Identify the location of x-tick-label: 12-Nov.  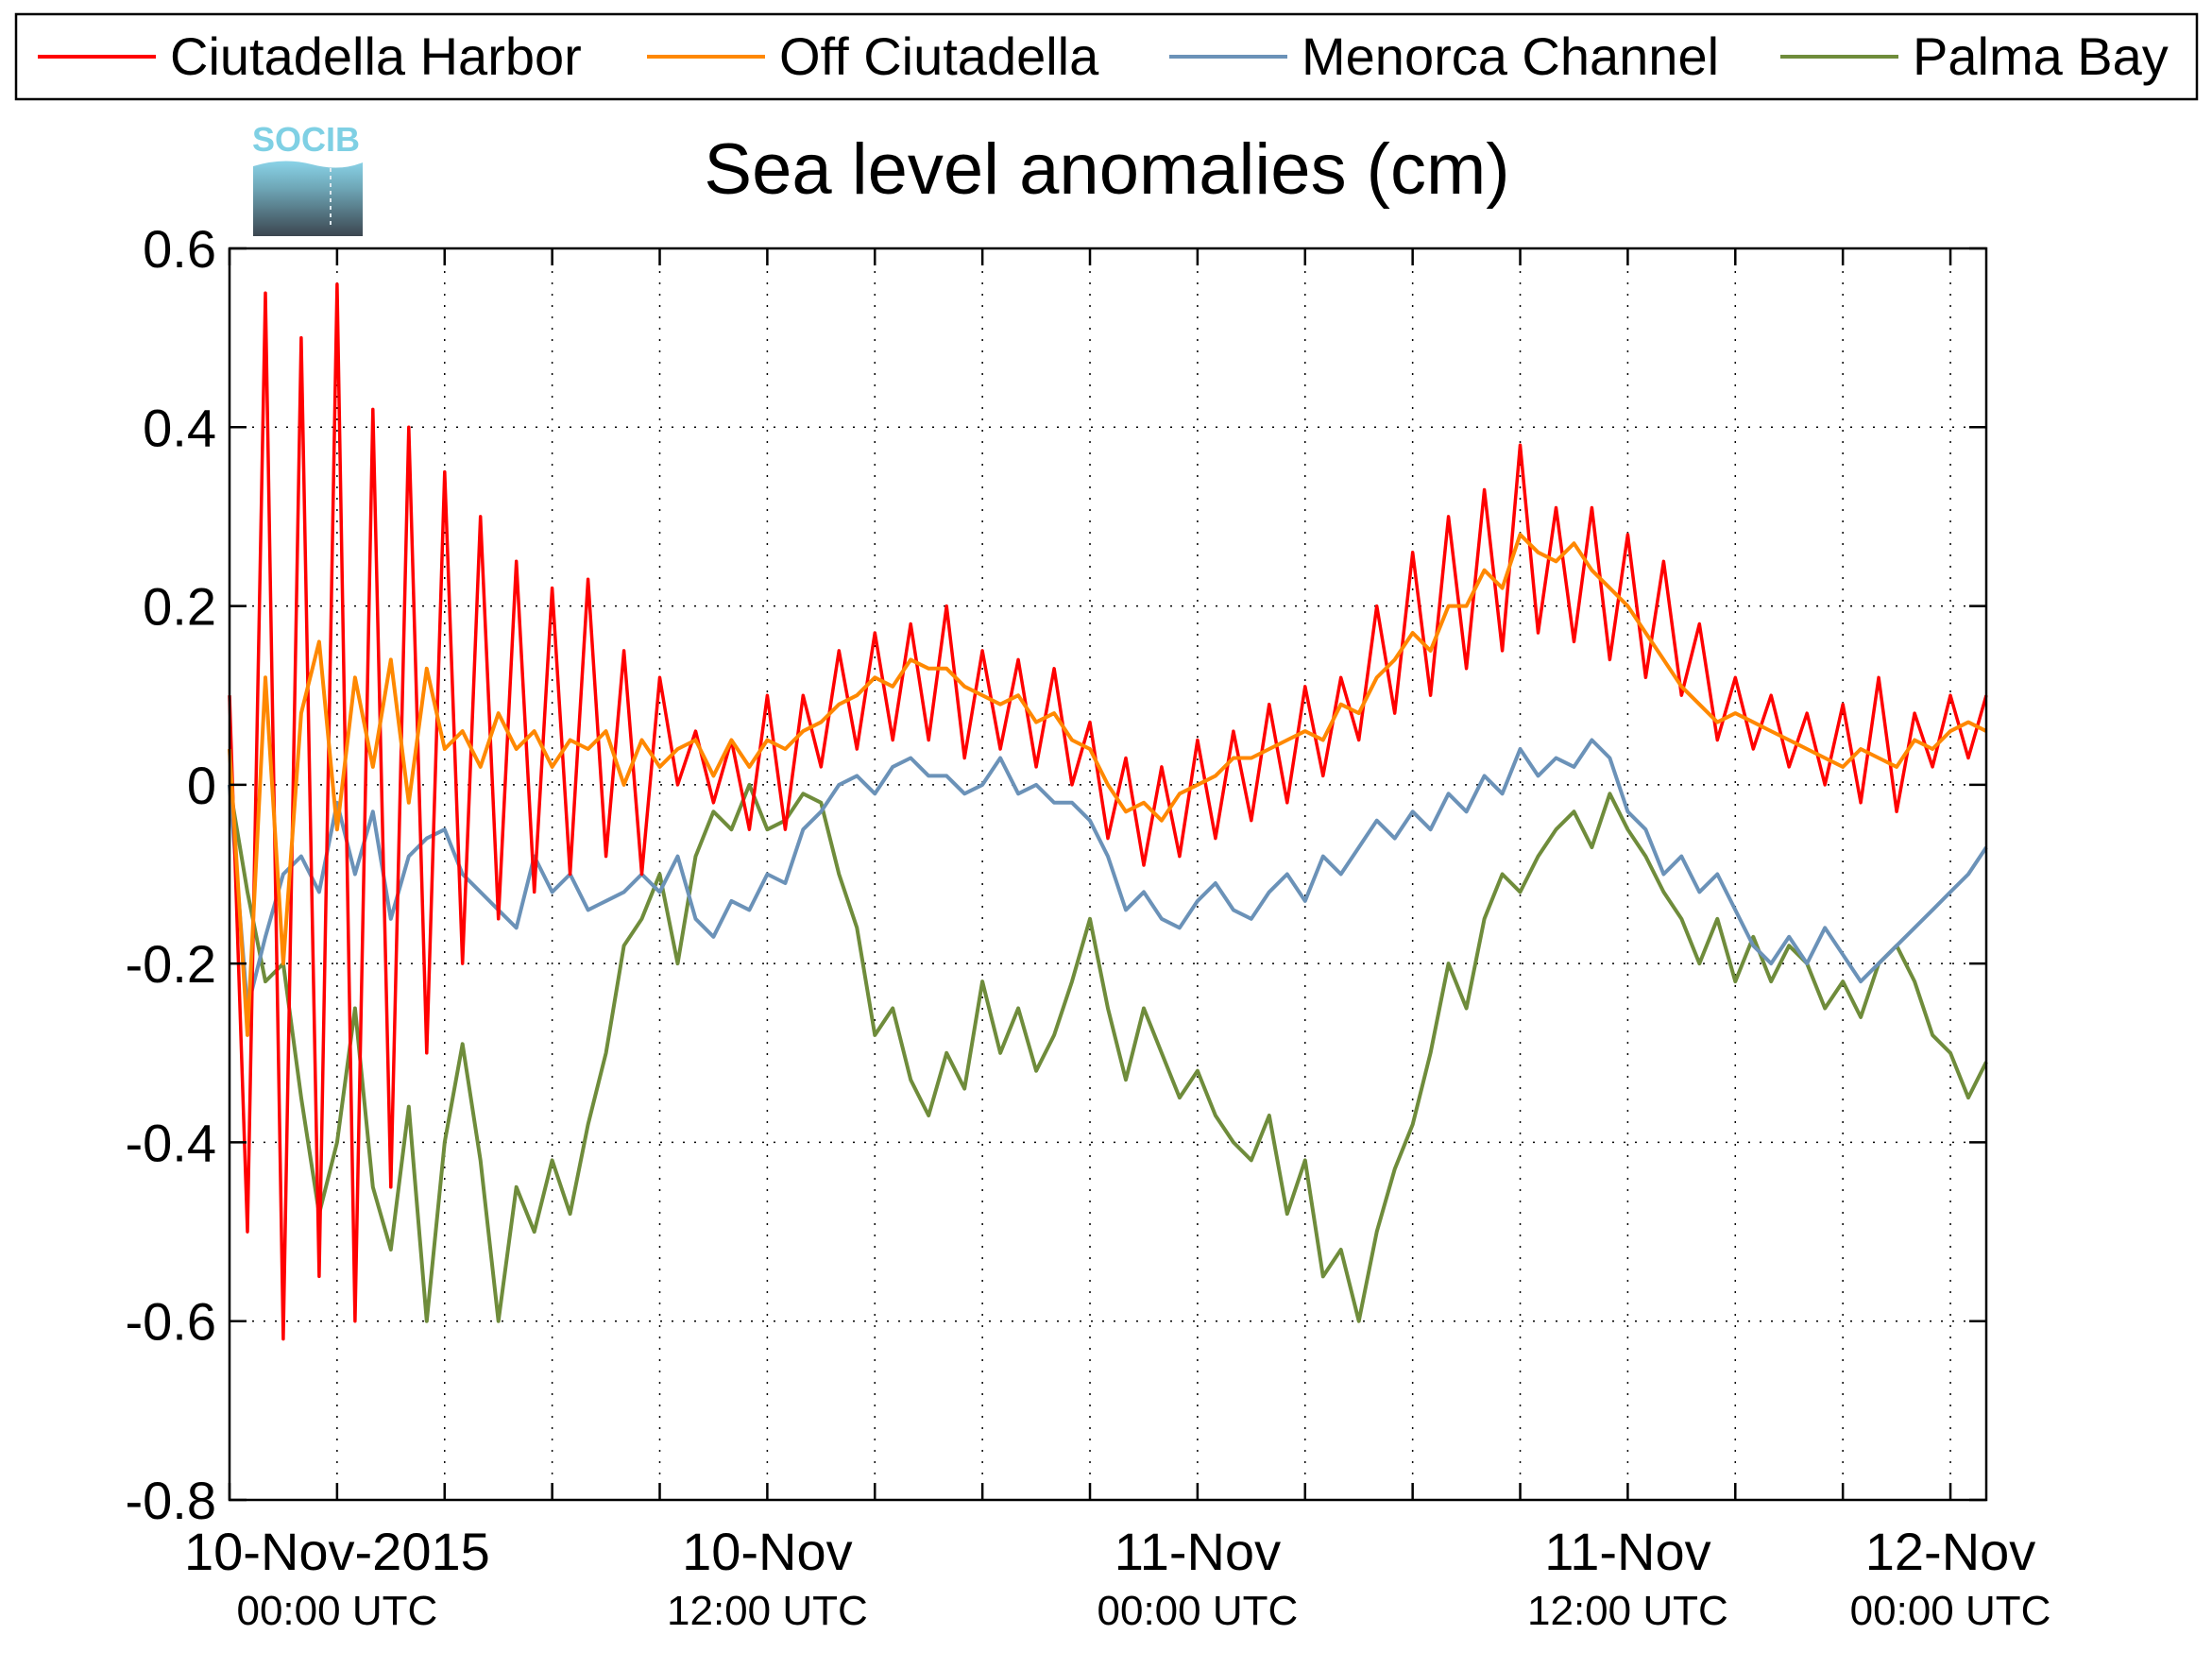
(1950, 1552).